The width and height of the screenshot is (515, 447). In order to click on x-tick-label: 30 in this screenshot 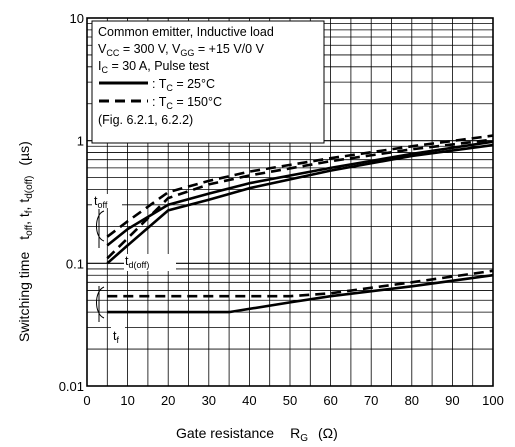, I will do `click(209, 400)`.